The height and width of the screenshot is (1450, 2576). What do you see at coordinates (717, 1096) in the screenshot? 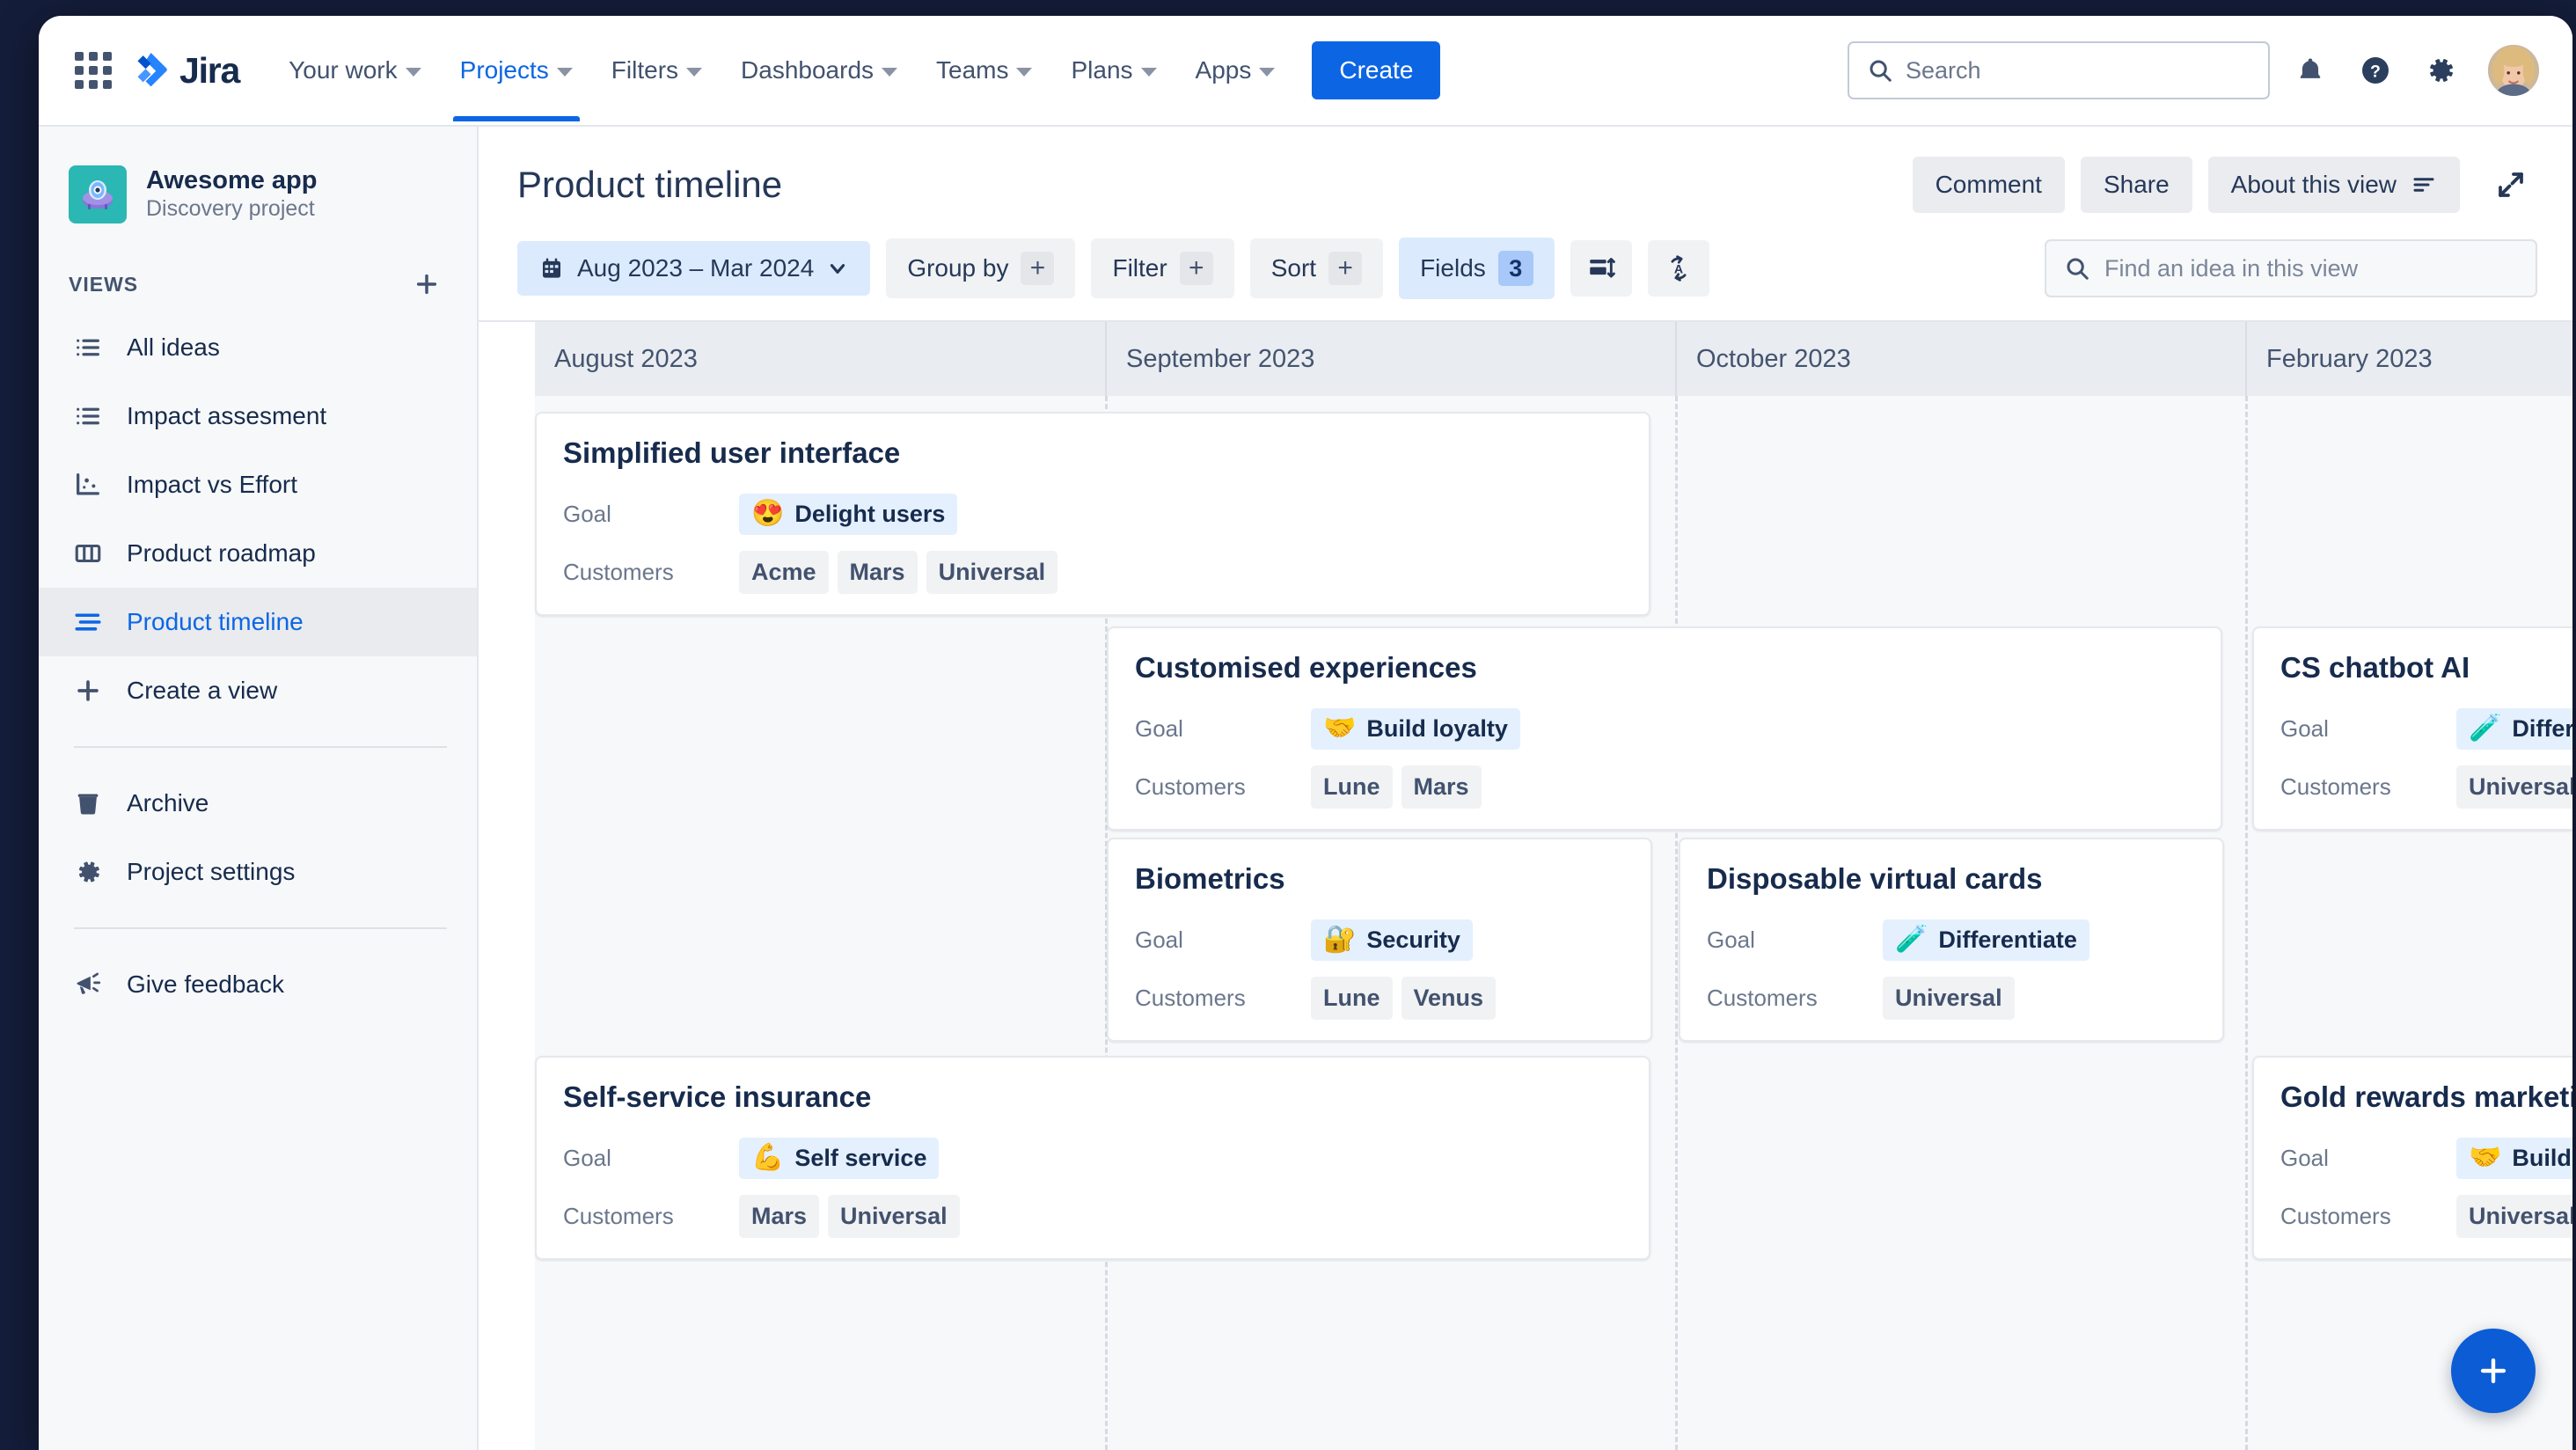
I see `idea-card-title: Self-service insurance` at bounding box center [717, 1096].